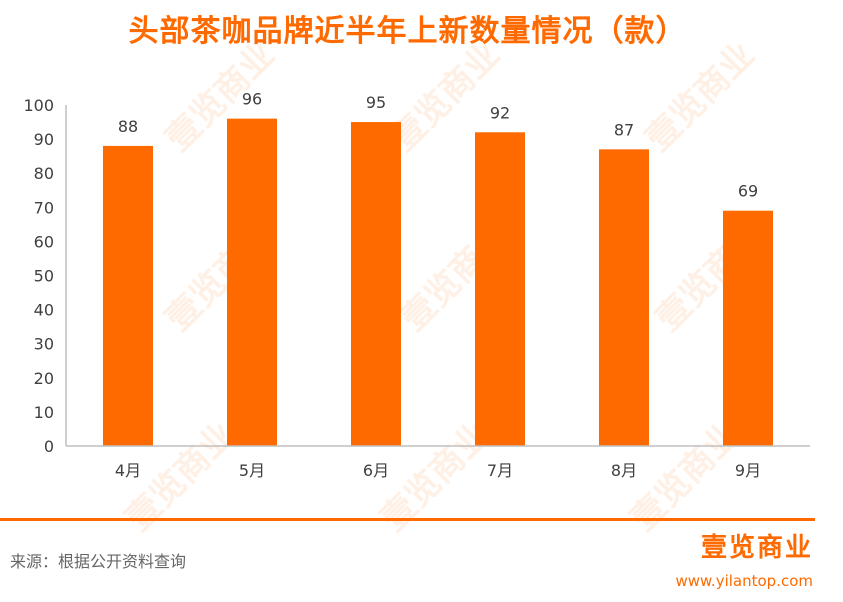  What do you see at coordinates (376, 102) in the screenshot?
I see `data-label: 95` at bounding box center [376, 102].